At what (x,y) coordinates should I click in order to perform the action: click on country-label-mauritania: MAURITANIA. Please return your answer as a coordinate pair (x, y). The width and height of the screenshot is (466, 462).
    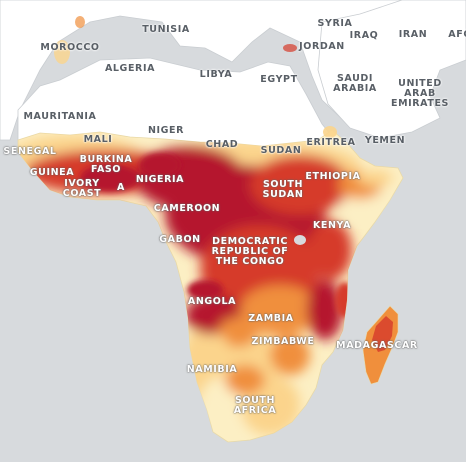
    Looking at the image, I should click on (60, 116).